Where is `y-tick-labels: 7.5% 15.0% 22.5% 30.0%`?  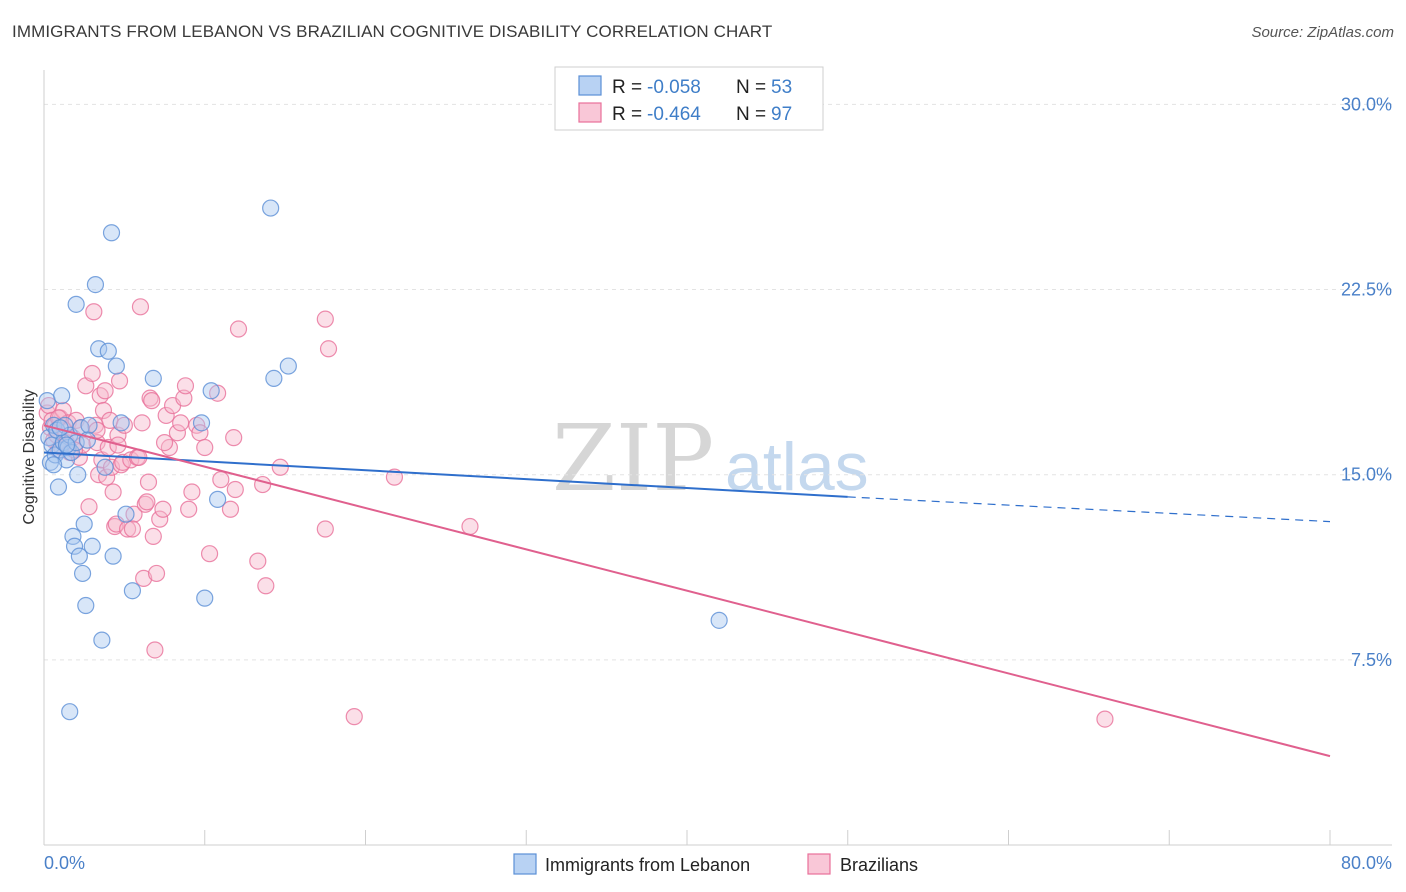 y-tick-labels: 7.5% 15.0% 22.5% 30.0% is located at coordinates (1366, 381).